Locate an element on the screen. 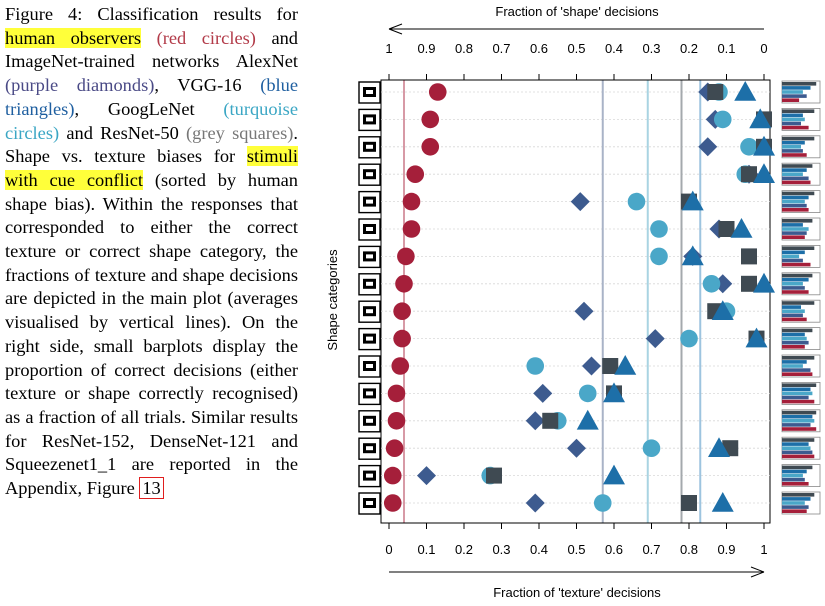 This screenshot has width=825, height=606. barplot-airplane is located at coordinates (801, 147).